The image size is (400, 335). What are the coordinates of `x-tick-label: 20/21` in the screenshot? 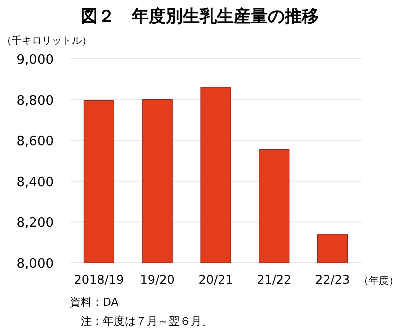 It's located at (216, 280).